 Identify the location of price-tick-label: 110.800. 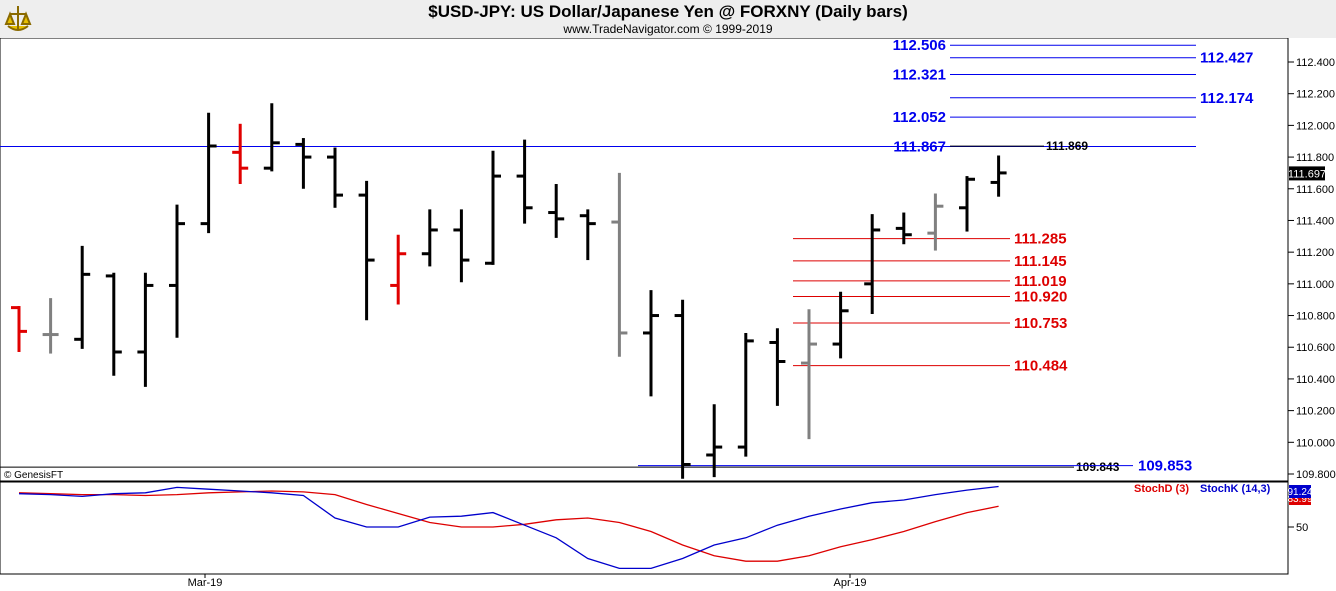
(1315, 317).